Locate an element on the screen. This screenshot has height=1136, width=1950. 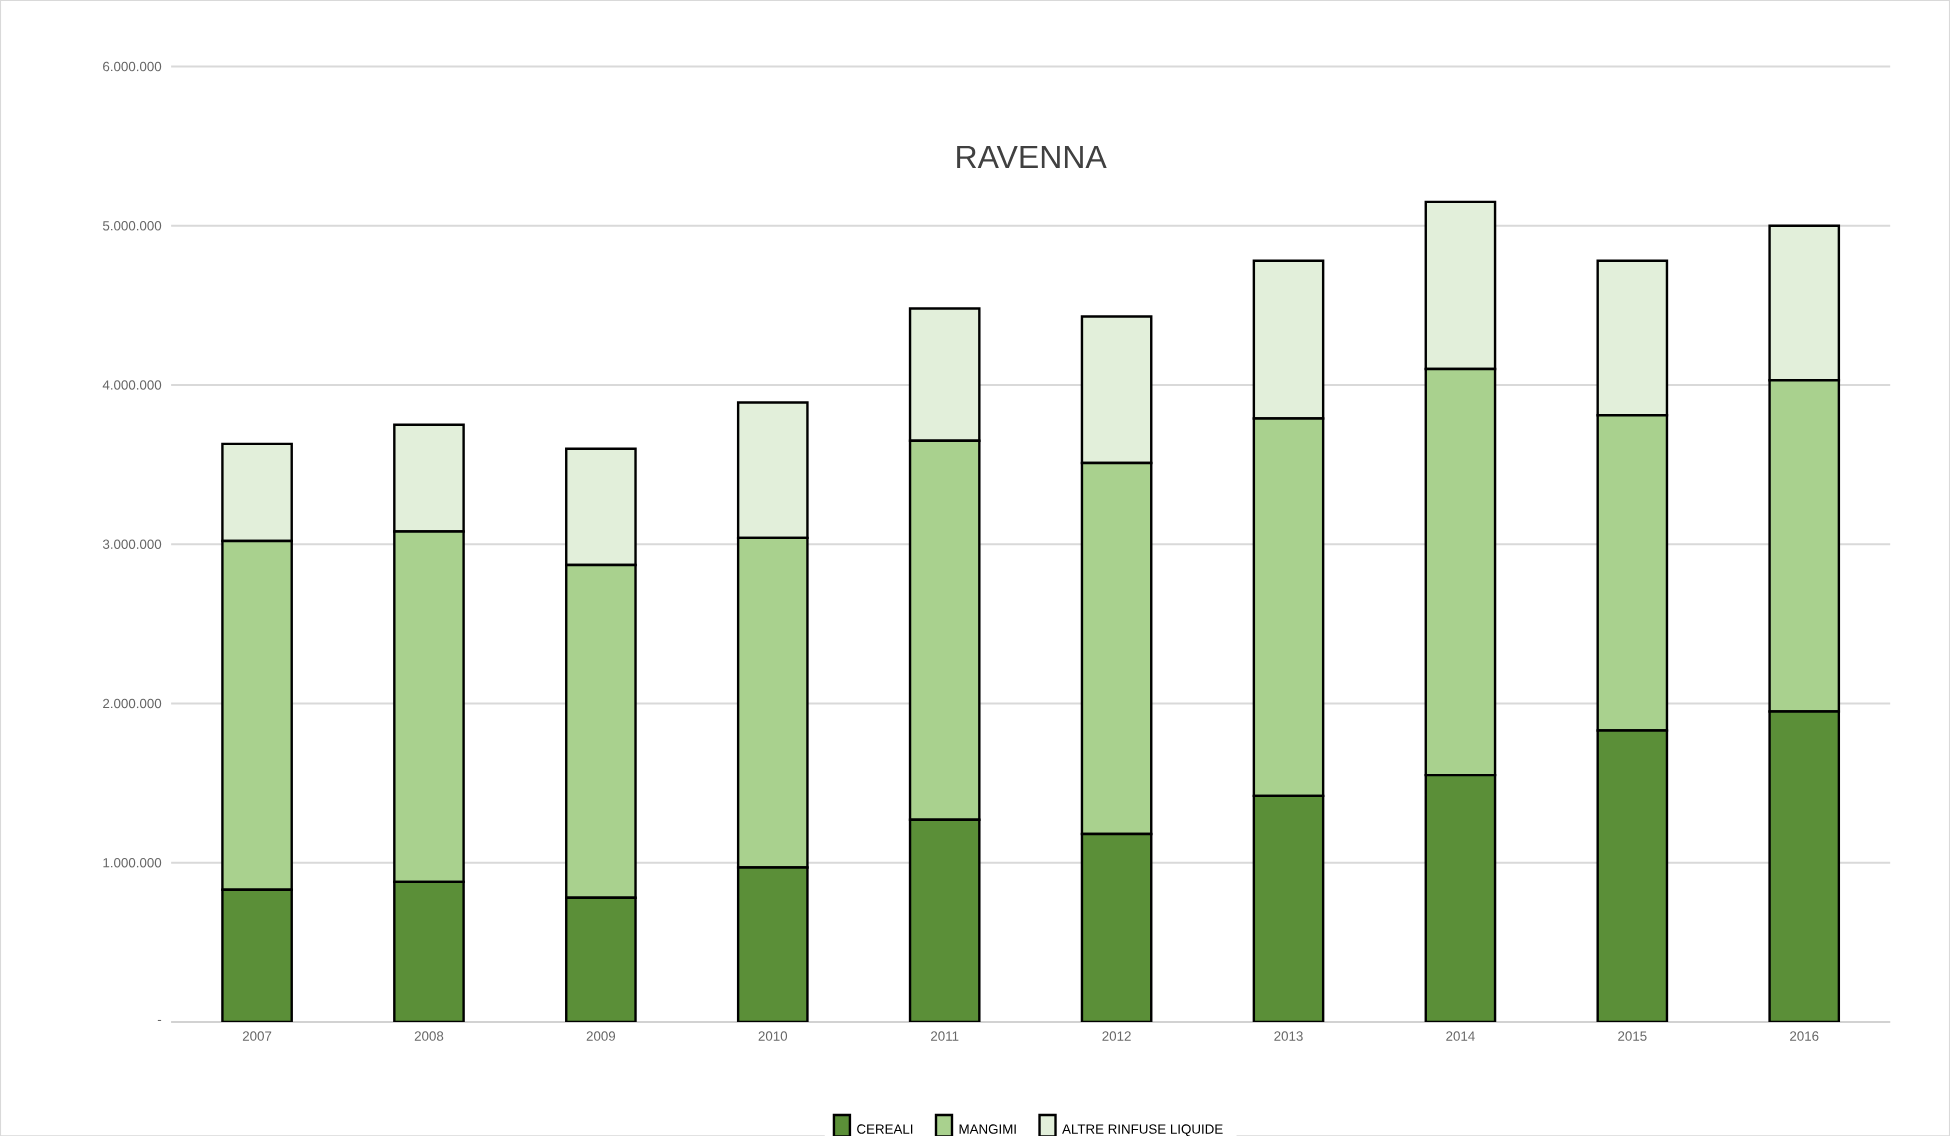
text: RAVENNA is located at coordinates (1032, 156).